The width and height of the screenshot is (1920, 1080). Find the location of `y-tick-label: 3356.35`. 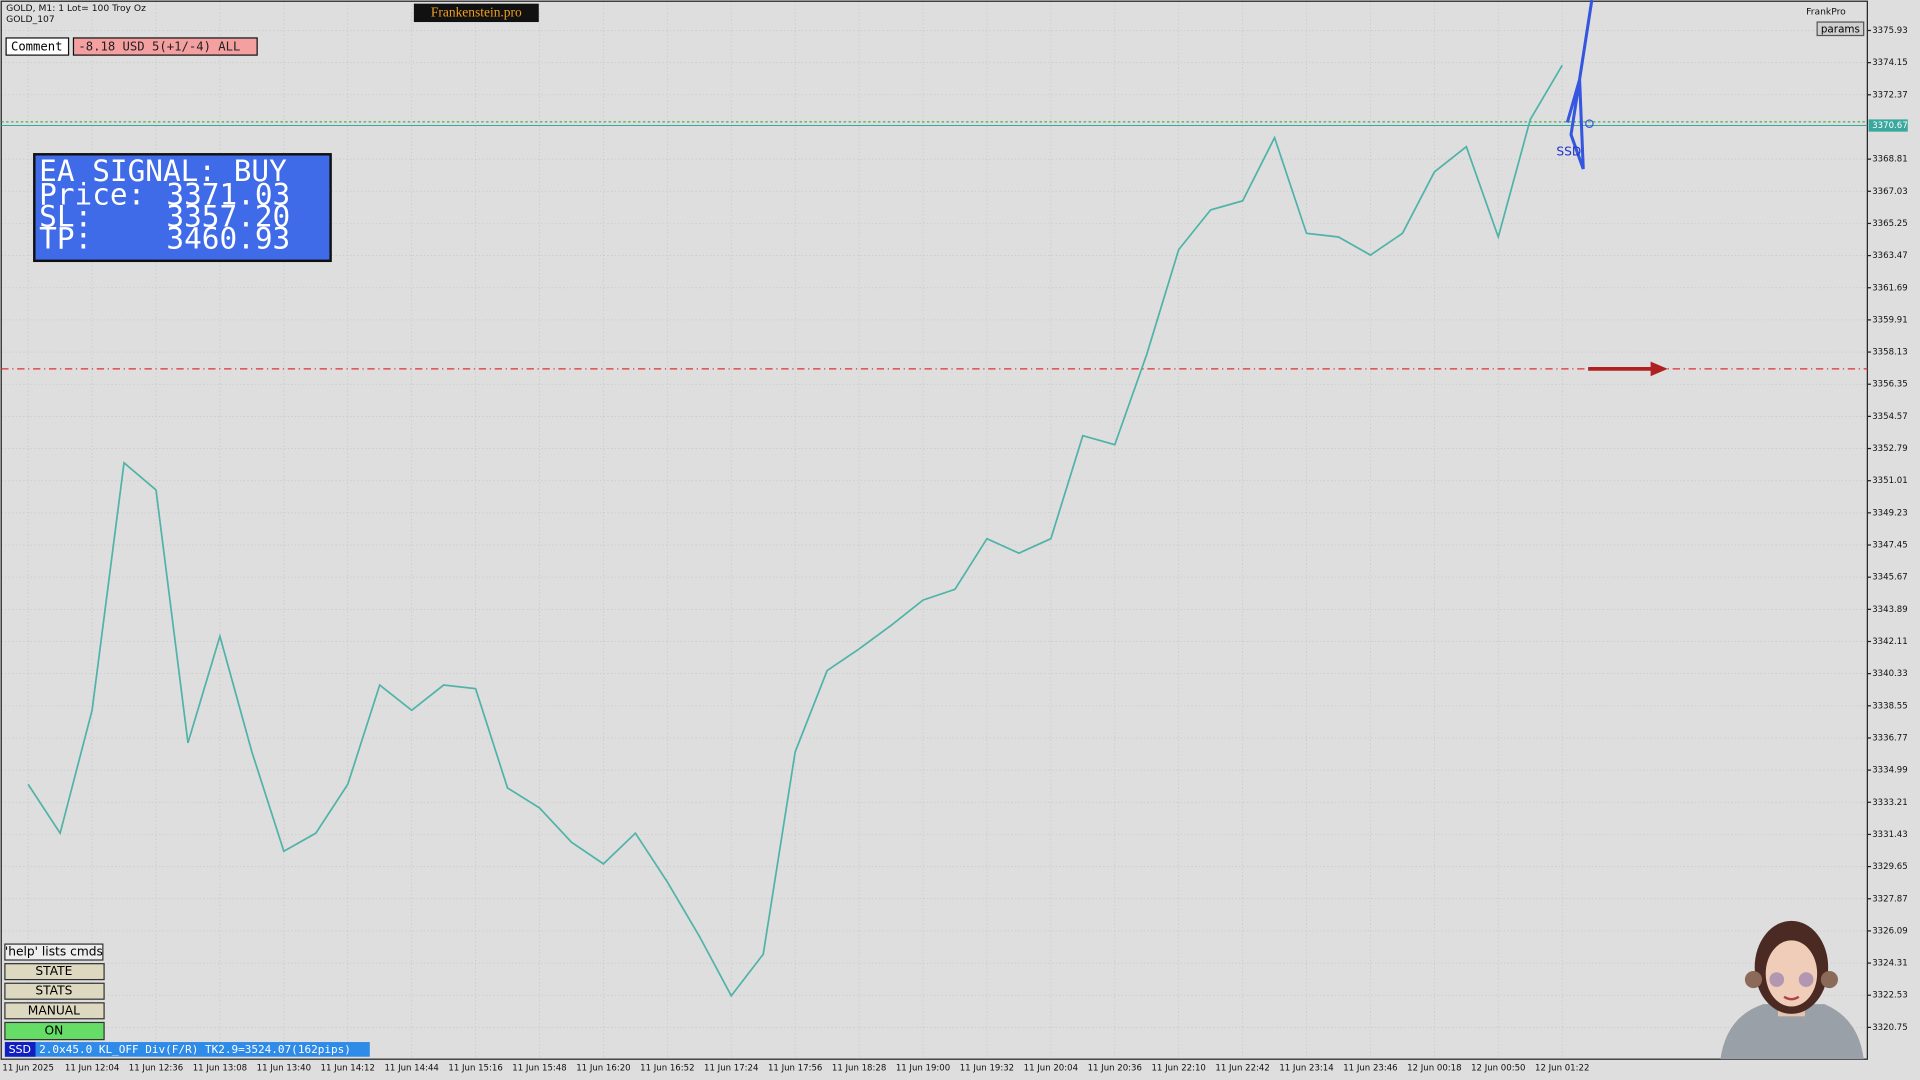

y-tick-label: 3356.35 is located at coordinates (1889, 385).